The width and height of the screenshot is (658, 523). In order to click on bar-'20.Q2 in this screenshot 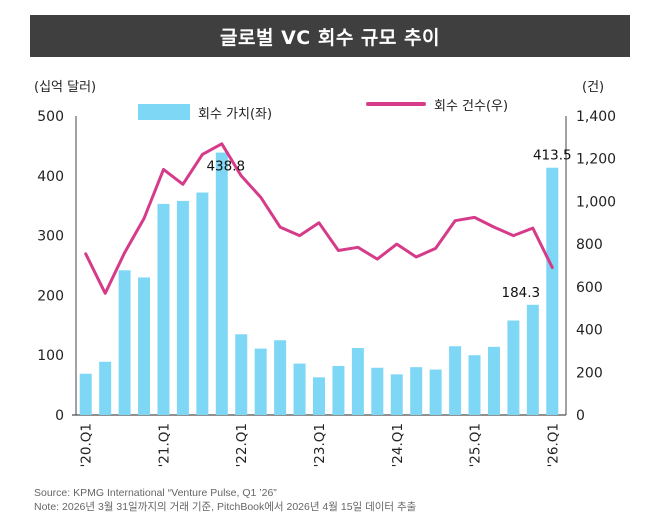, I will do `click(105, 388)`.